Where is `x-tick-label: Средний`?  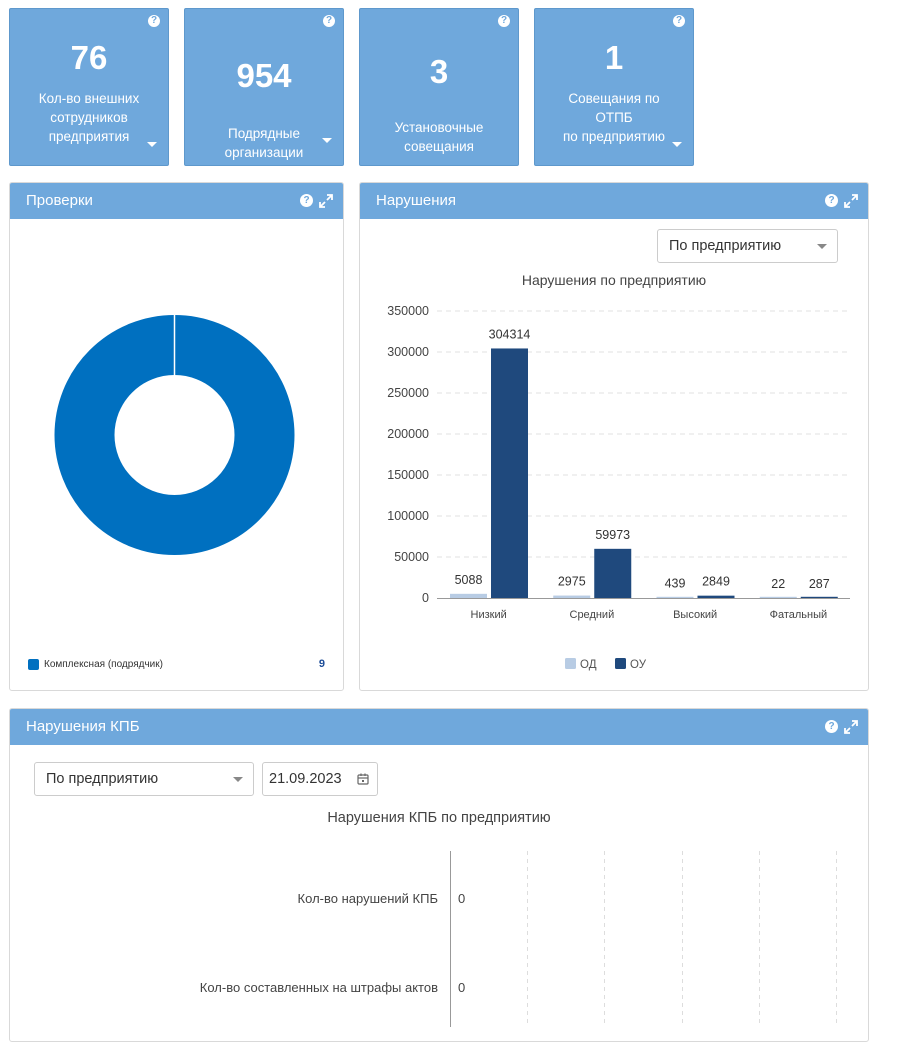
x-tick-label: Средний is located at coordinates (592, 615).